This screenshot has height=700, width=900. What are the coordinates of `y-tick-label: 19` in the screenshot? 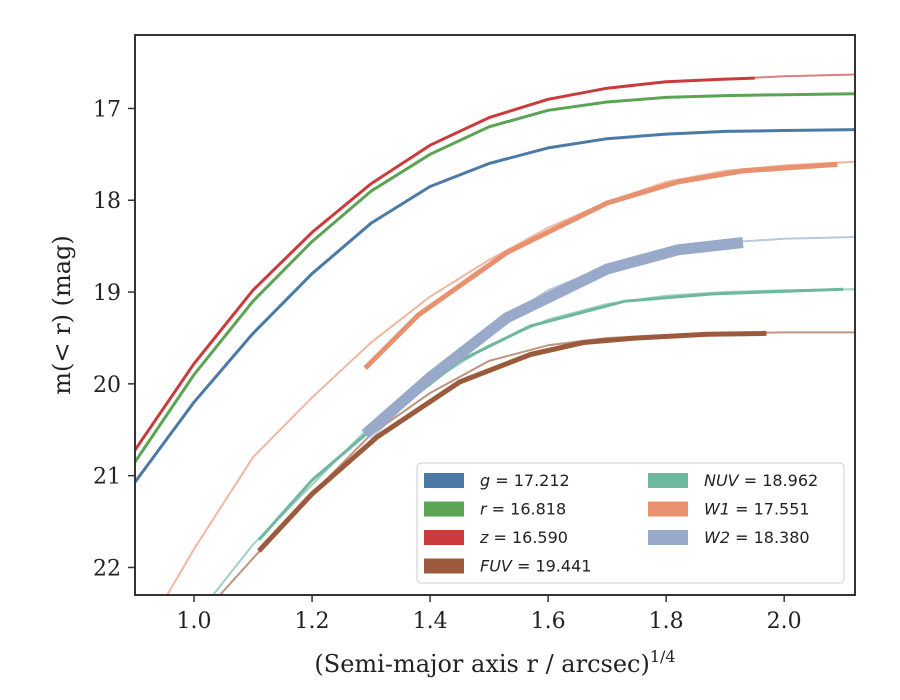 It's located at (107, 293).